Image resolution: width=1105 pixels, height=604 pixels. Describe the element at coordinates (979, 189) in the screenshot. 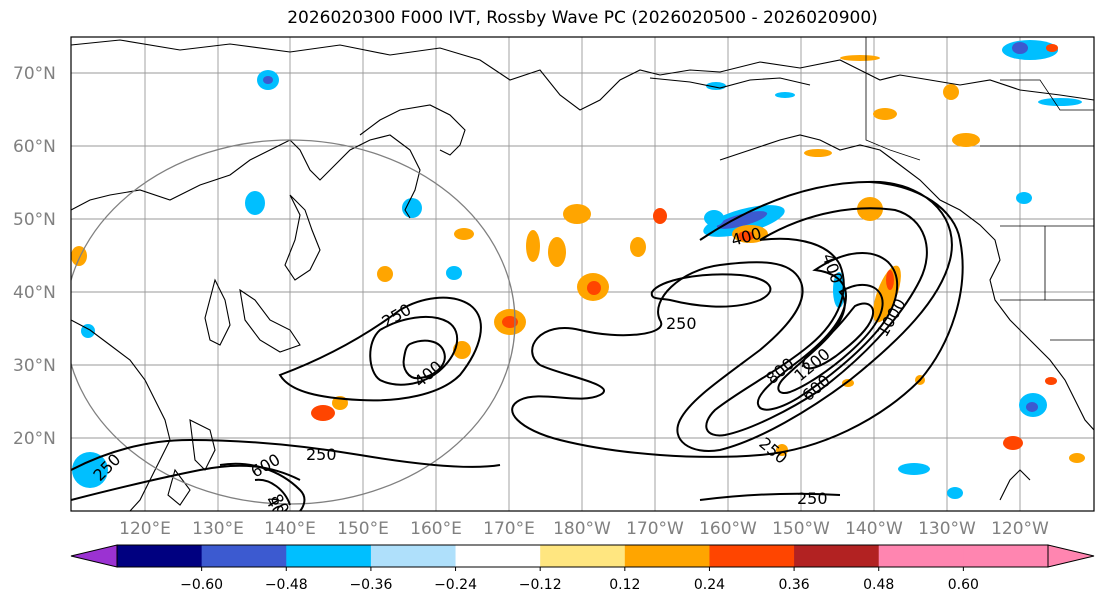

I see `borders` at that location.